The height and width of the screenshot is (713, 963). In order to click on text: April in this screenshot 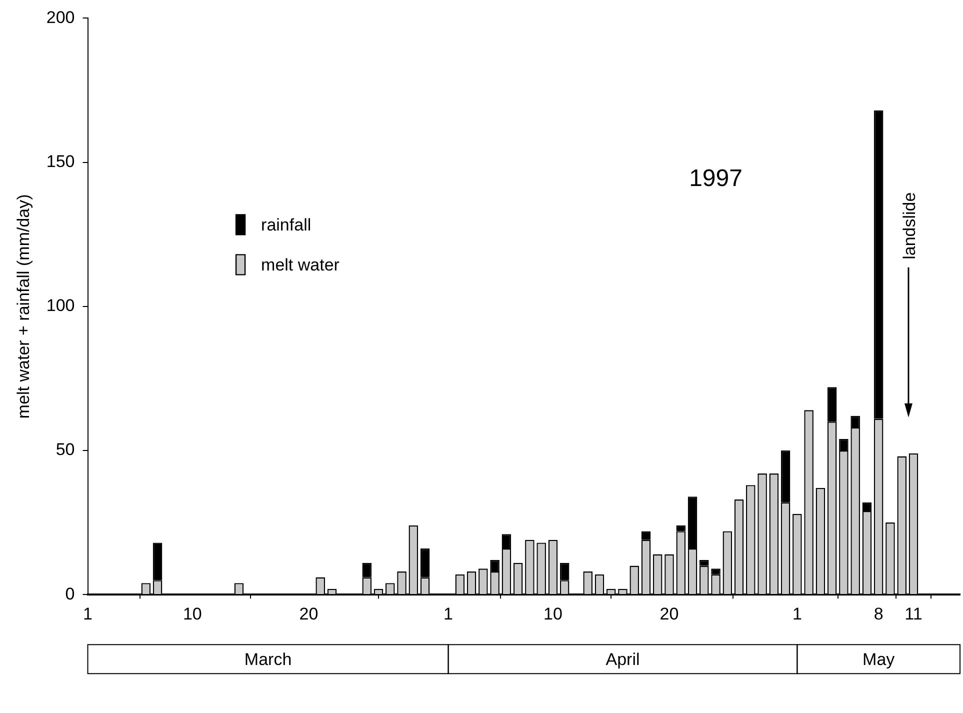, I will do `click(623, 659)`.